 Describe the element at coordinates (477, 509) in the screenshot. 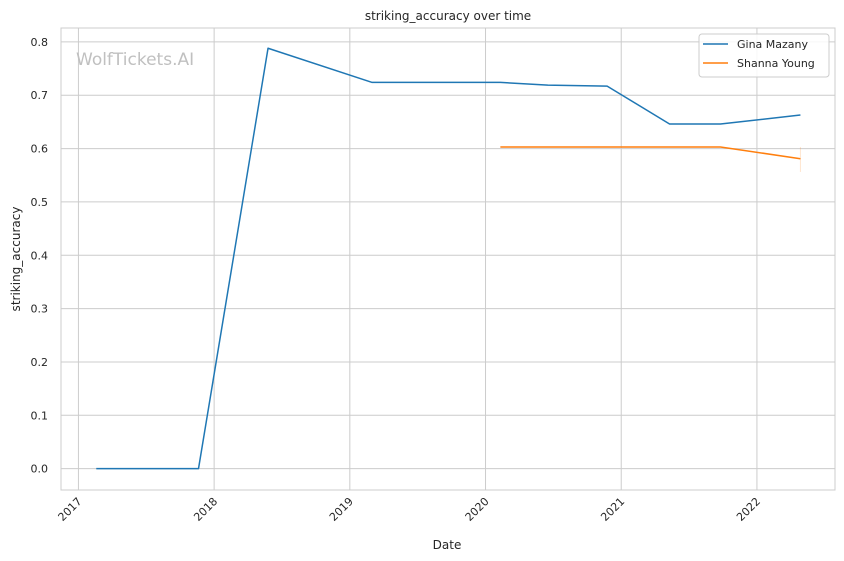

I see `x-tick-label: 2020` at that location.